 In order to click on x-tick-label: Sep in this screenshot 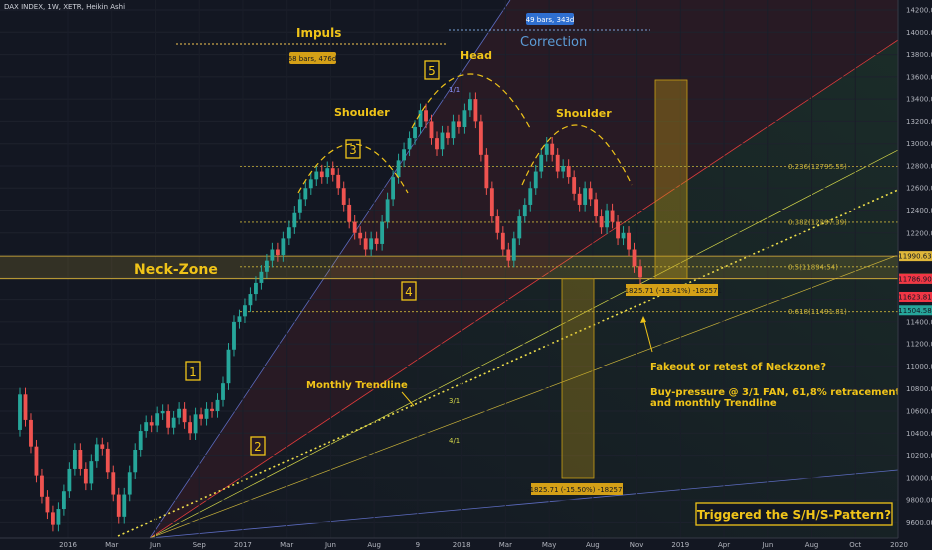, I will do `click(200, 545)`.